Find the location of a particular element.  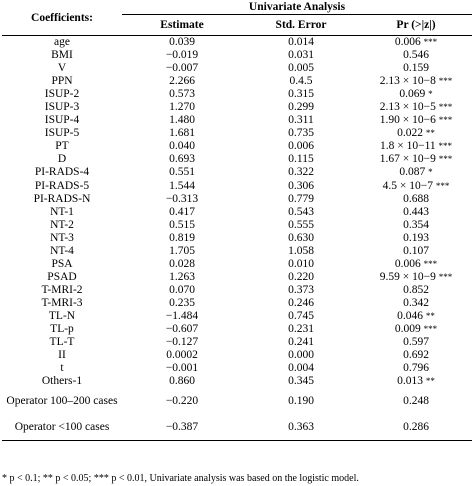

p-value: 0.852 is located at coordinates (416, 289).